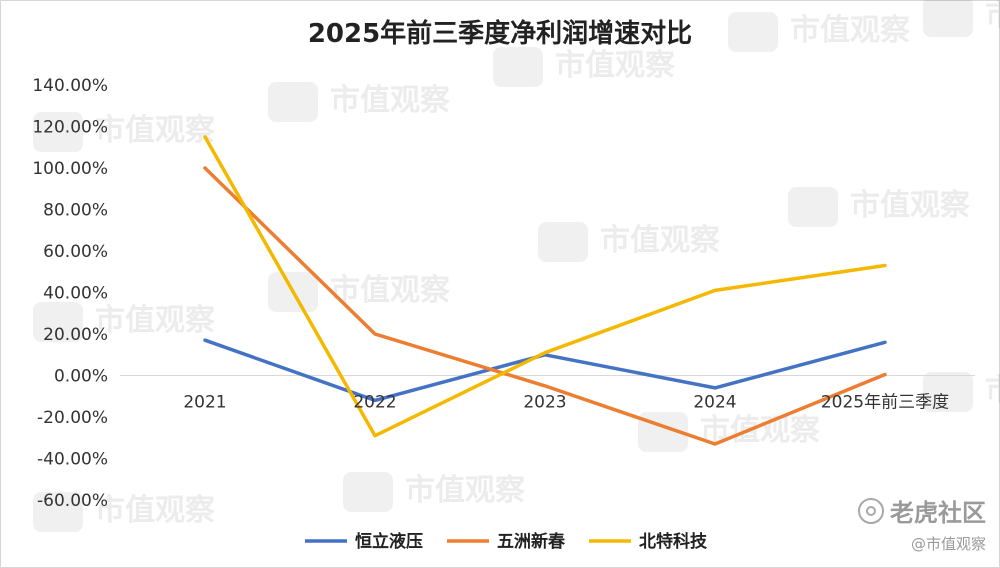 The height and width of the screenshot is (568, 1000). I want to click on brand-community-label: 老虎社区, so click(938, 513).